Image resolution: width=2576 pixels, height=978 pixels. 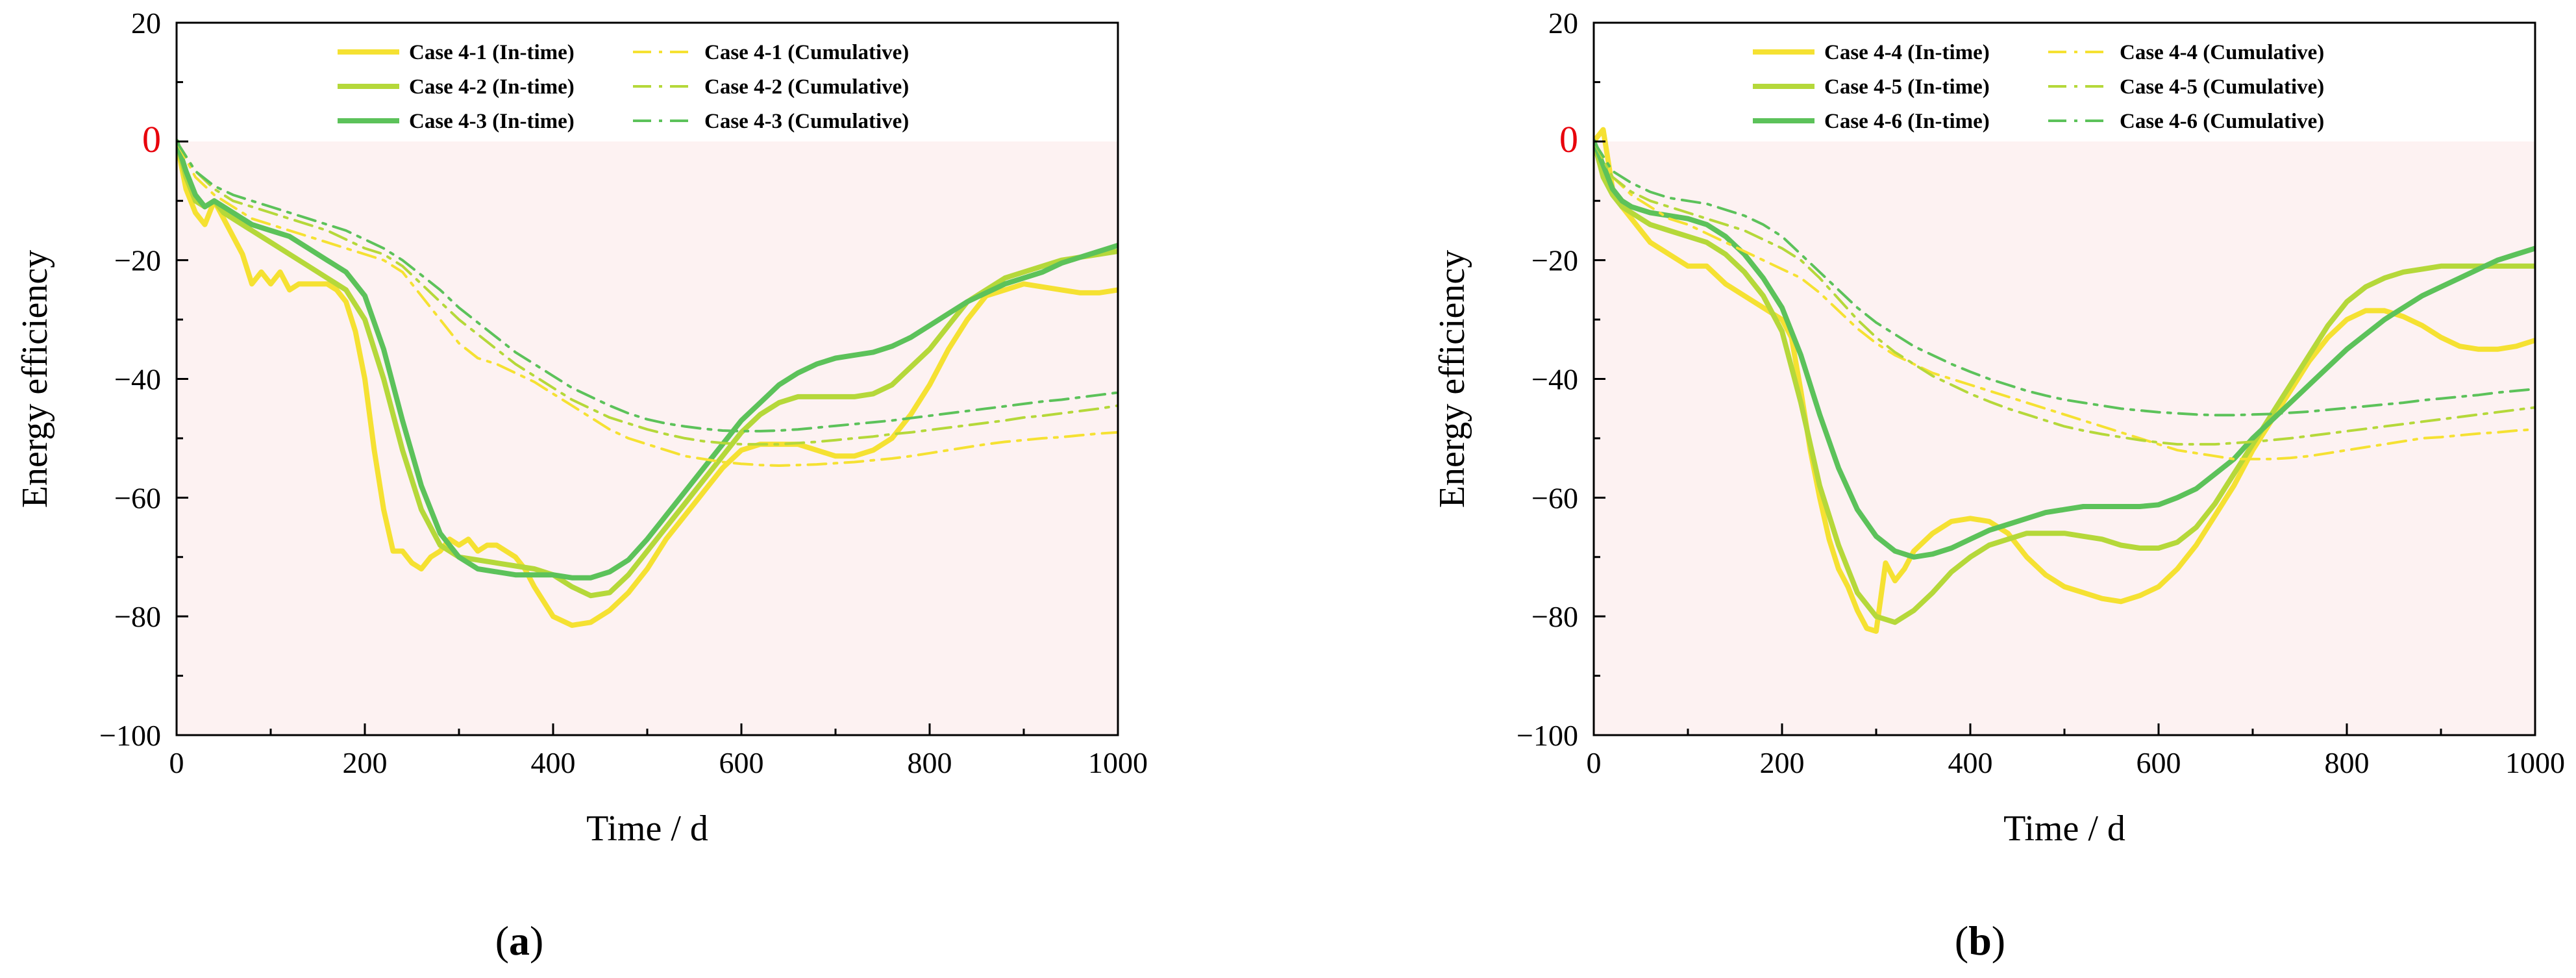 I want to click on legend-label: Case 4-1 (In-time), so click(x=492, y=52).